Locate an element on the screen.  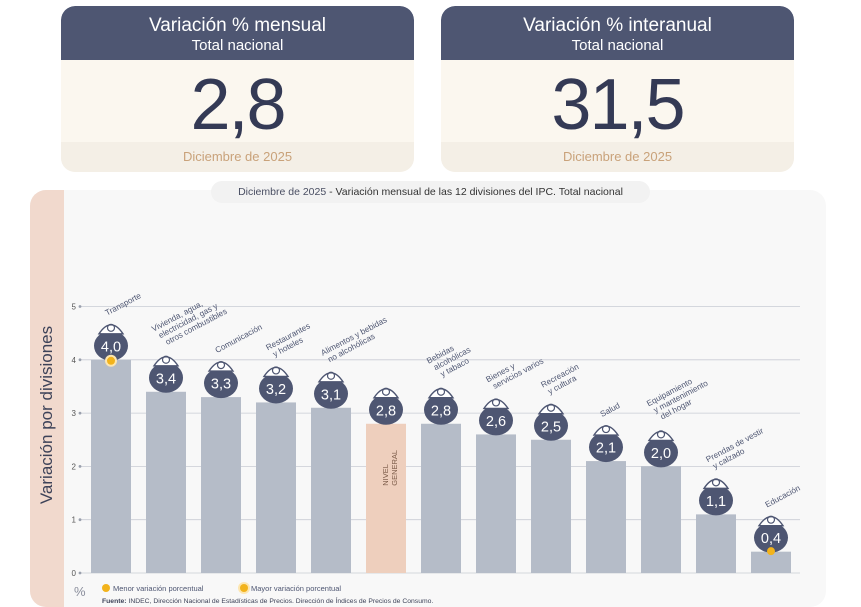
value-label: 3,3 is located at coordinates (221, 385).